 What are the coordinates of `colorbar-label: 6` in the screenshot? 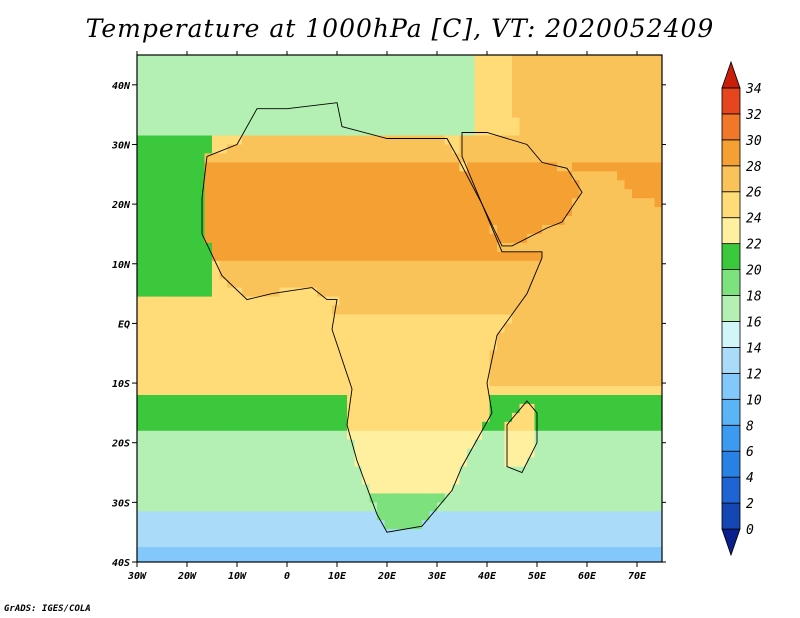 It's located at (750, 452).